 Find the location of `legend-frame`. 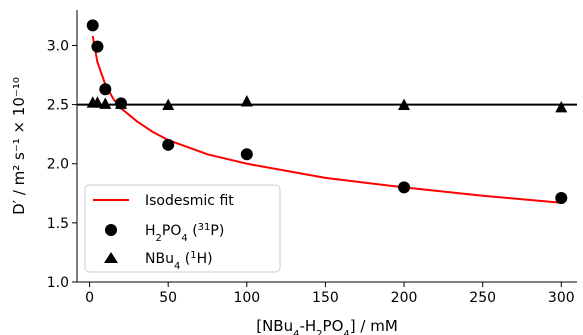

legend-frame is located at coordinates (182, 228).